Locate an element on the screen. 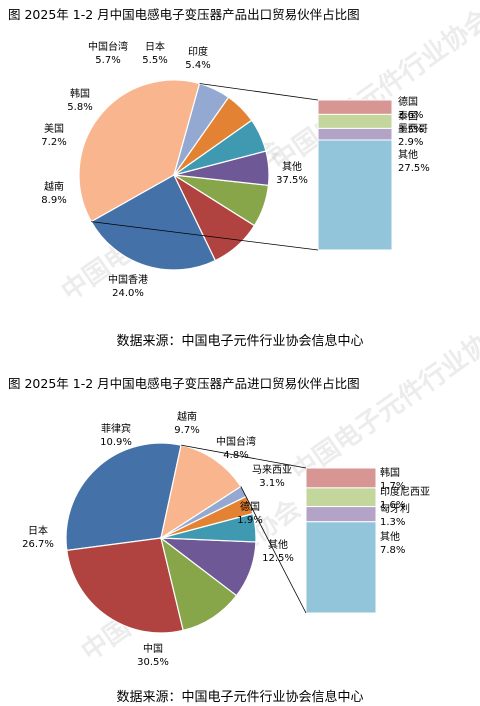 This screenshot has width=480, height=706. pie-slice-philippines is located at coordinates (199, 584).